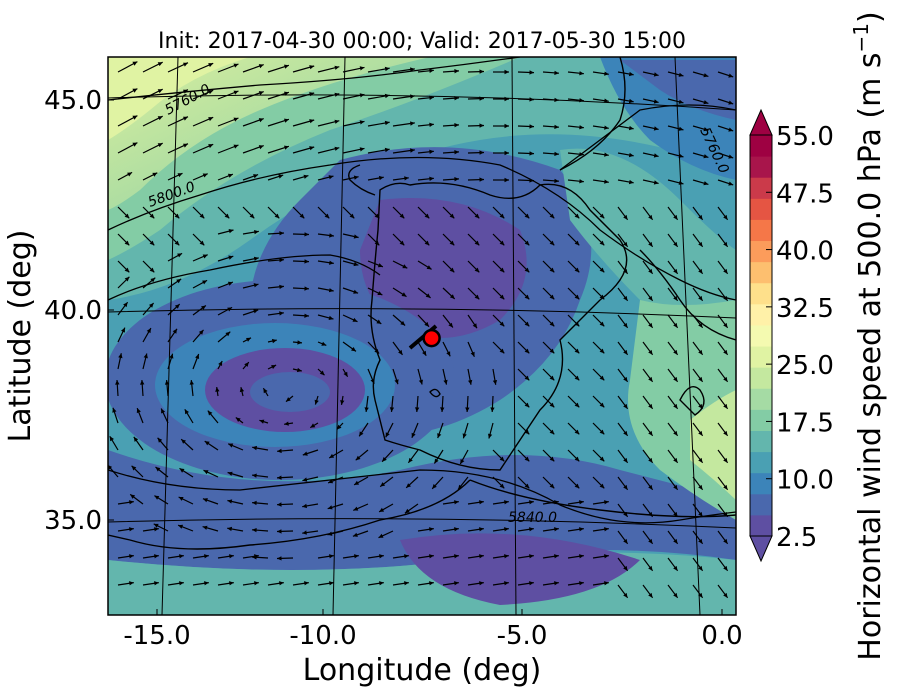 The image size is (900, 700). What do you see at coordinates (796, 538) in the screenshot?
I see `colorbar-tick-label: 2.5` at bounding box center [796, 538].